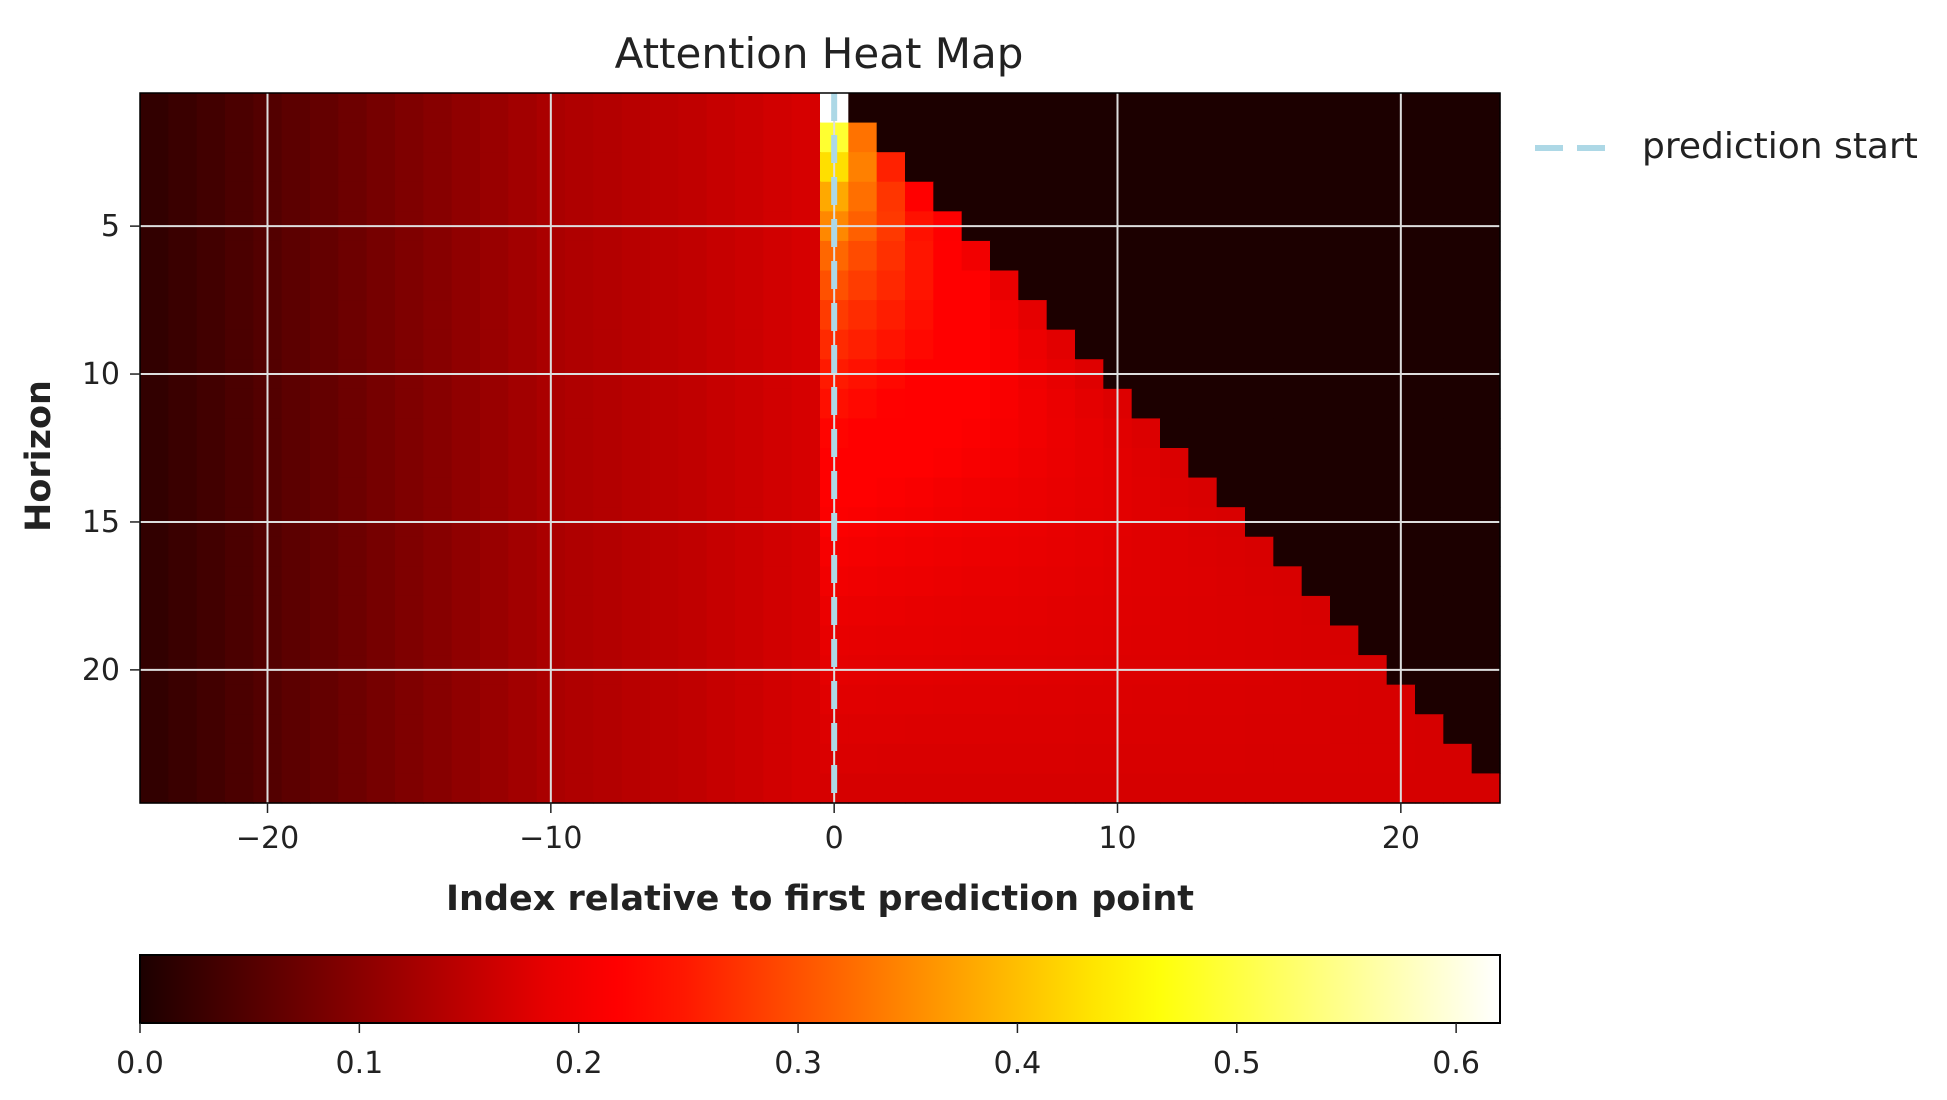 The image size is (1947, 1100). What do you see at coordinates (1401, 838) in the screenshot?
I see `x-tick-label: 20` at bounding box center [1401, 838].